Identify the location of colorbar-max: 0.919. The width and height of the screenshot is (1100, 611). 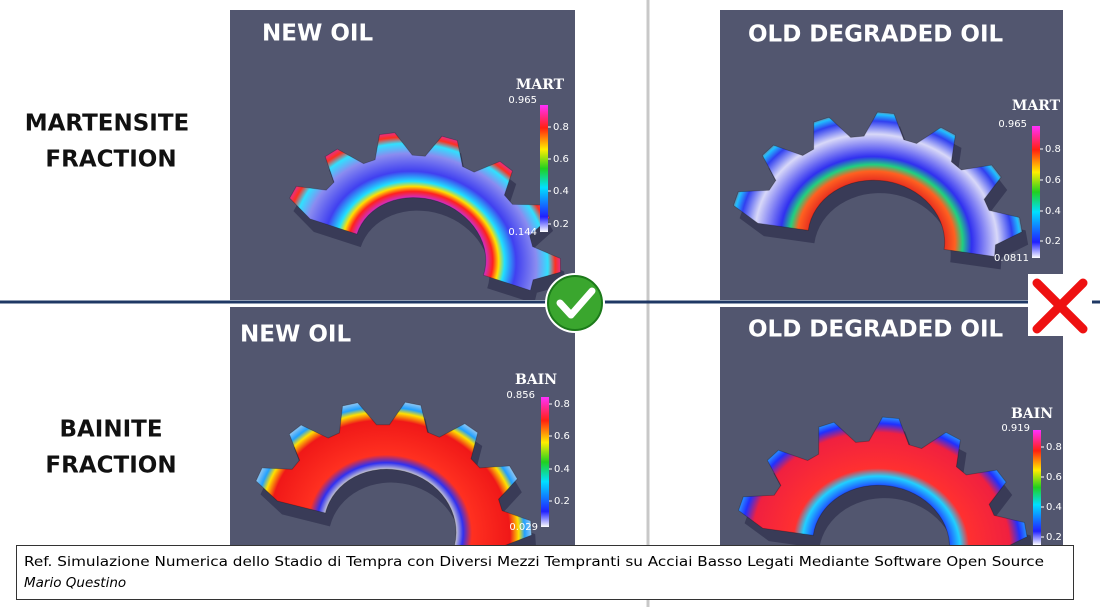
(1015, 428).